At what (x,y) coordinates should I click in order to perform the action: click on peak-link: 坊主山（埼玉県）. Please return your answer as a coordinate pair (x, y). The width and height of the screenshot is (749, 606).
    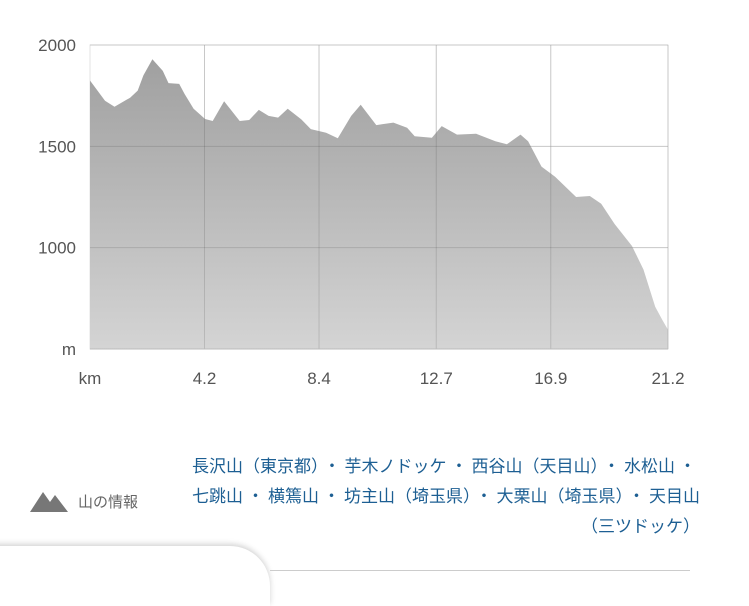
    Looking at the image, I should click on (408, 497).